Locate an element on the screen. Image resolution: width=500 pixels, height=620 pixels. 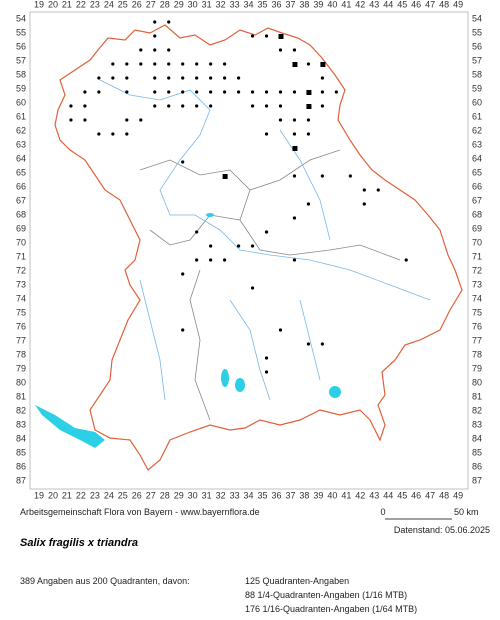
row-label: 84 is located at coordinates (477, 438).